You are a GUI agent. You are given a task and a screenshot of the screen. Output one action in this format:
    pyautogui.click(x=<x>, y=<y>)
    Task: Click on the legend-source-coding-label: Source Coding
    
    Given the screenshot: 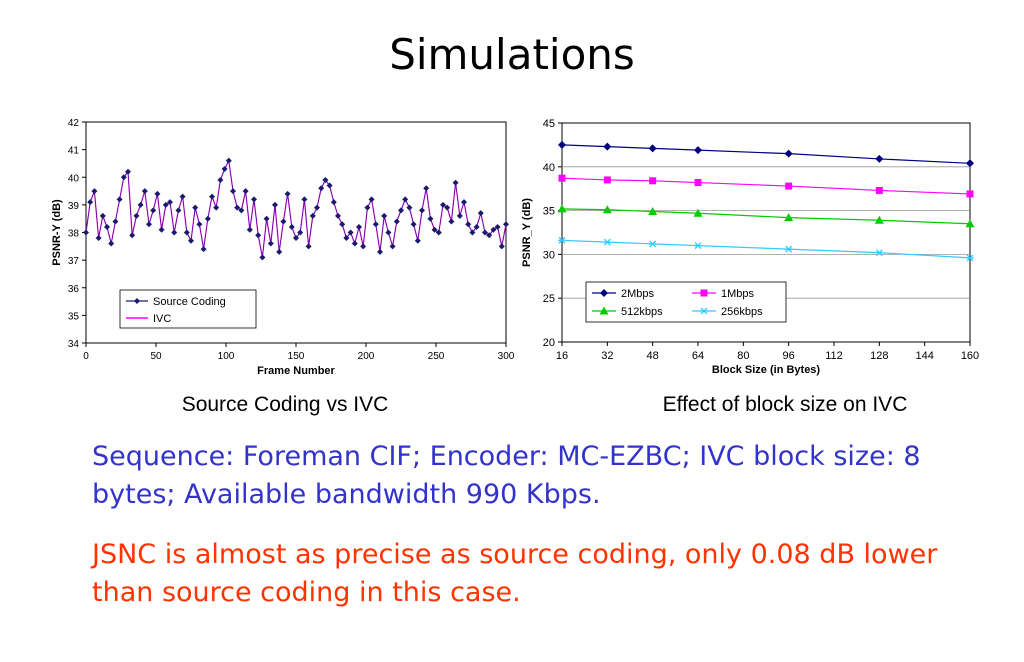 What is the action you would take?
    pyautogui.click(x=189, y=302)
    